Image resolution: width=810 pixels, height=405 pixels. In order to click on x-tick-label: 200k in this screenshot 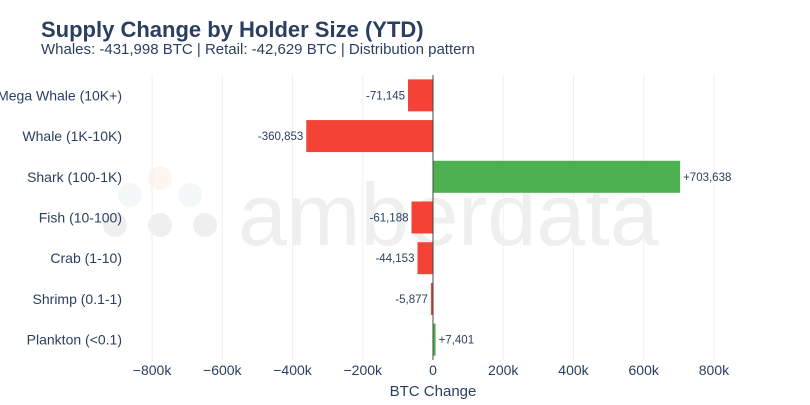, I will do `click(503, 370)`.